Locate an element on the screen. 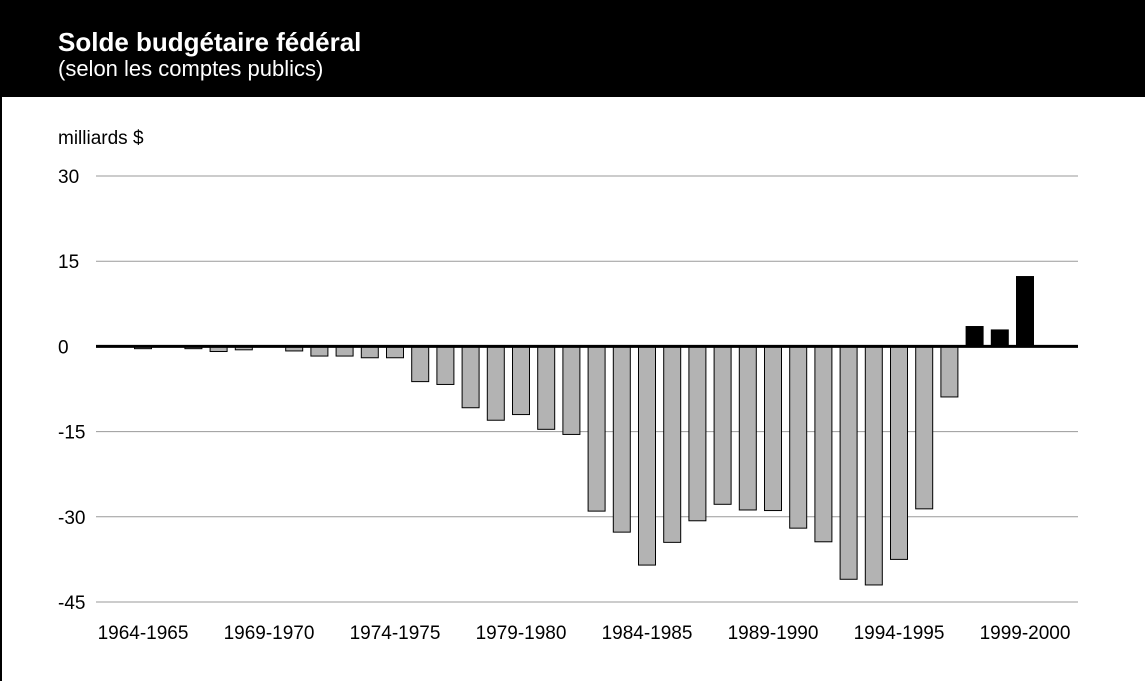  x-tick-label: 1994-1995 is located at coordinates (899, 633).